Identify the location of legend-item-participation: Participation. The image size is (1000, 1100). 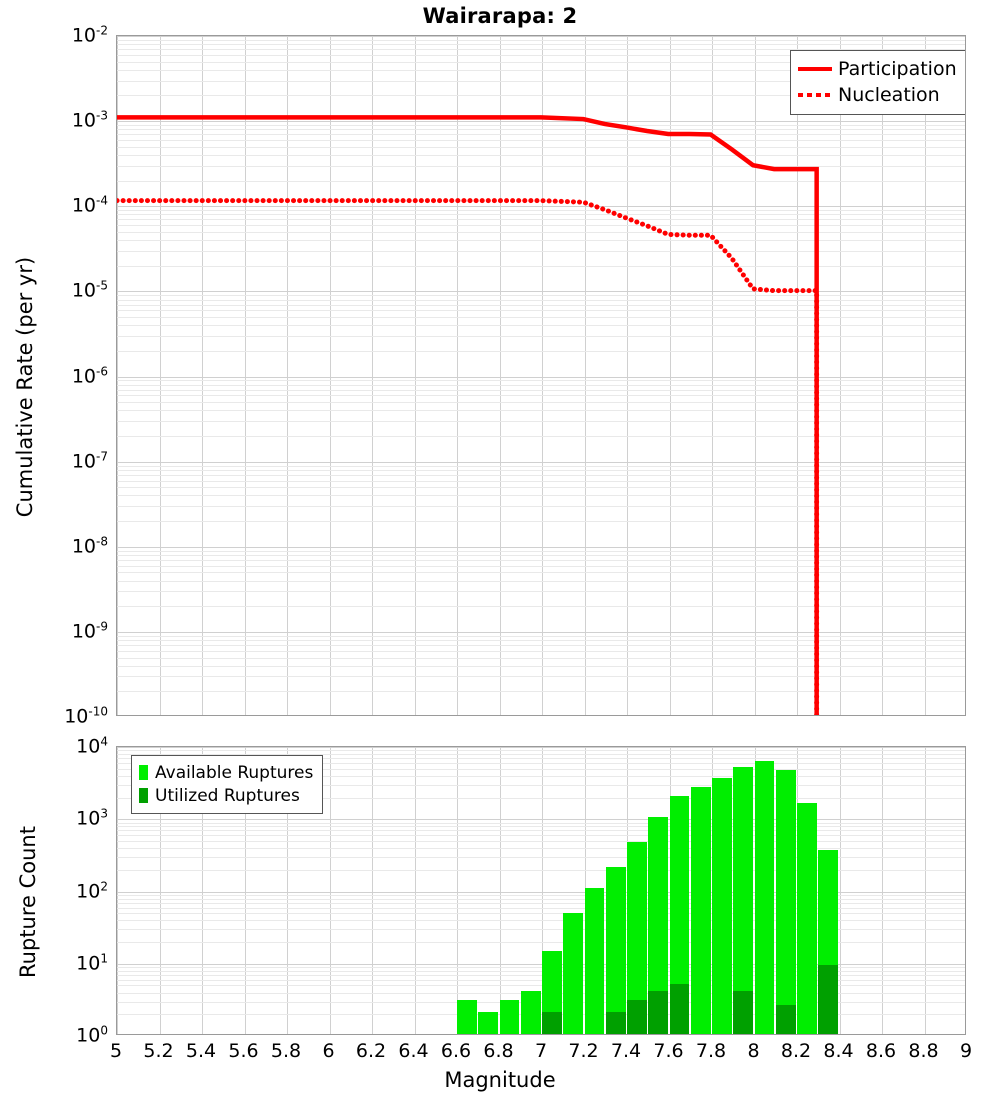
(877, 69).